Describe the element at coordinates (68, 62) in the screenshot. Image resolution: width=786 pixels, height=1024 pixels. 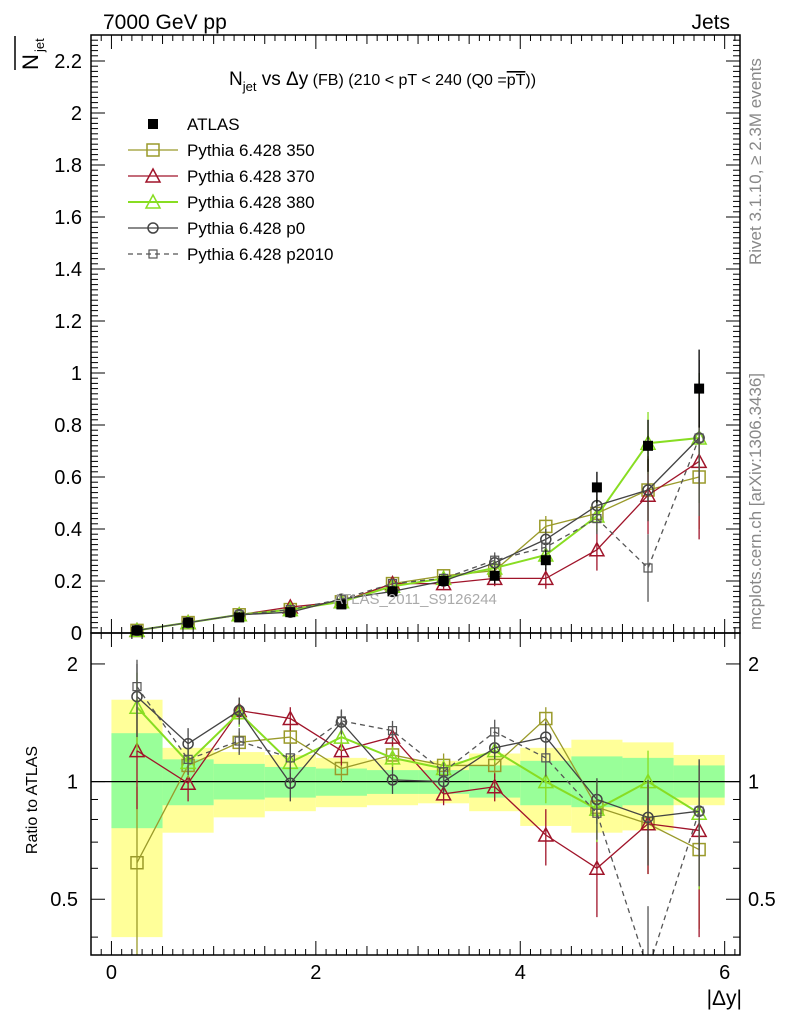
I see `y-tick-label: 2.2` at that location.